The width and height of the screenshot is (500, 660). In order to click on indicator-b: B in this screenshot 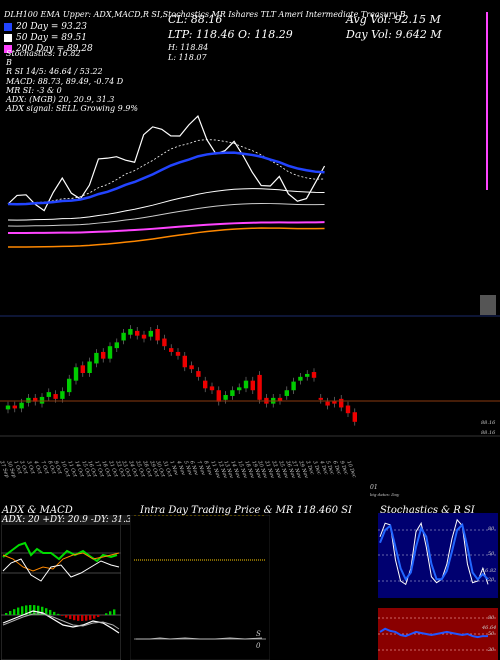, I will do `click(9, 63)`.